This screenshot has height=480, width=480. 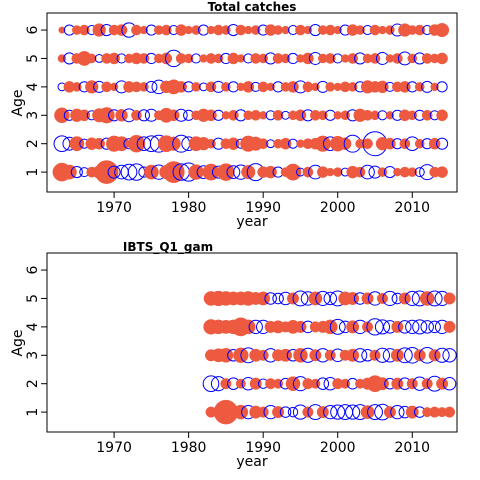 What do you see at coordinates (251, 222) in the screenshot?
I see `x-axis-label: year` at bounding box center [251, 222].